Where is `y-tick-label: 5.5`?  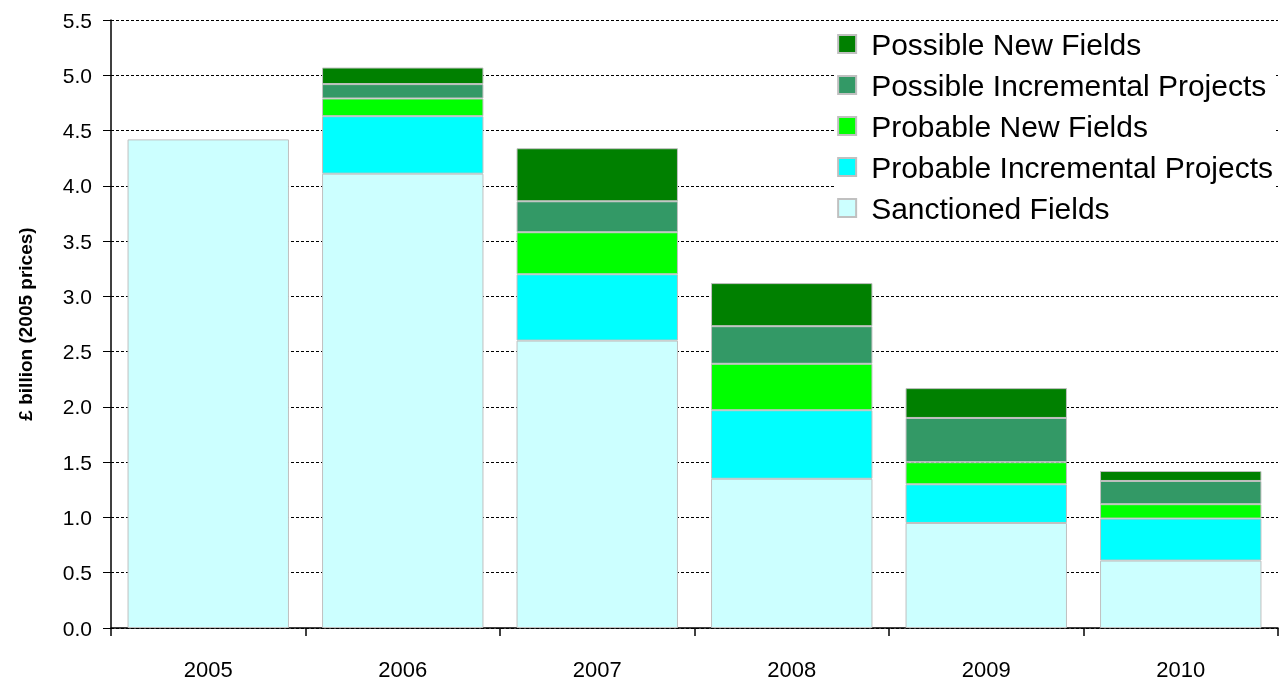 y-tick-label: 5.5 is located at coordinates (77, 20).